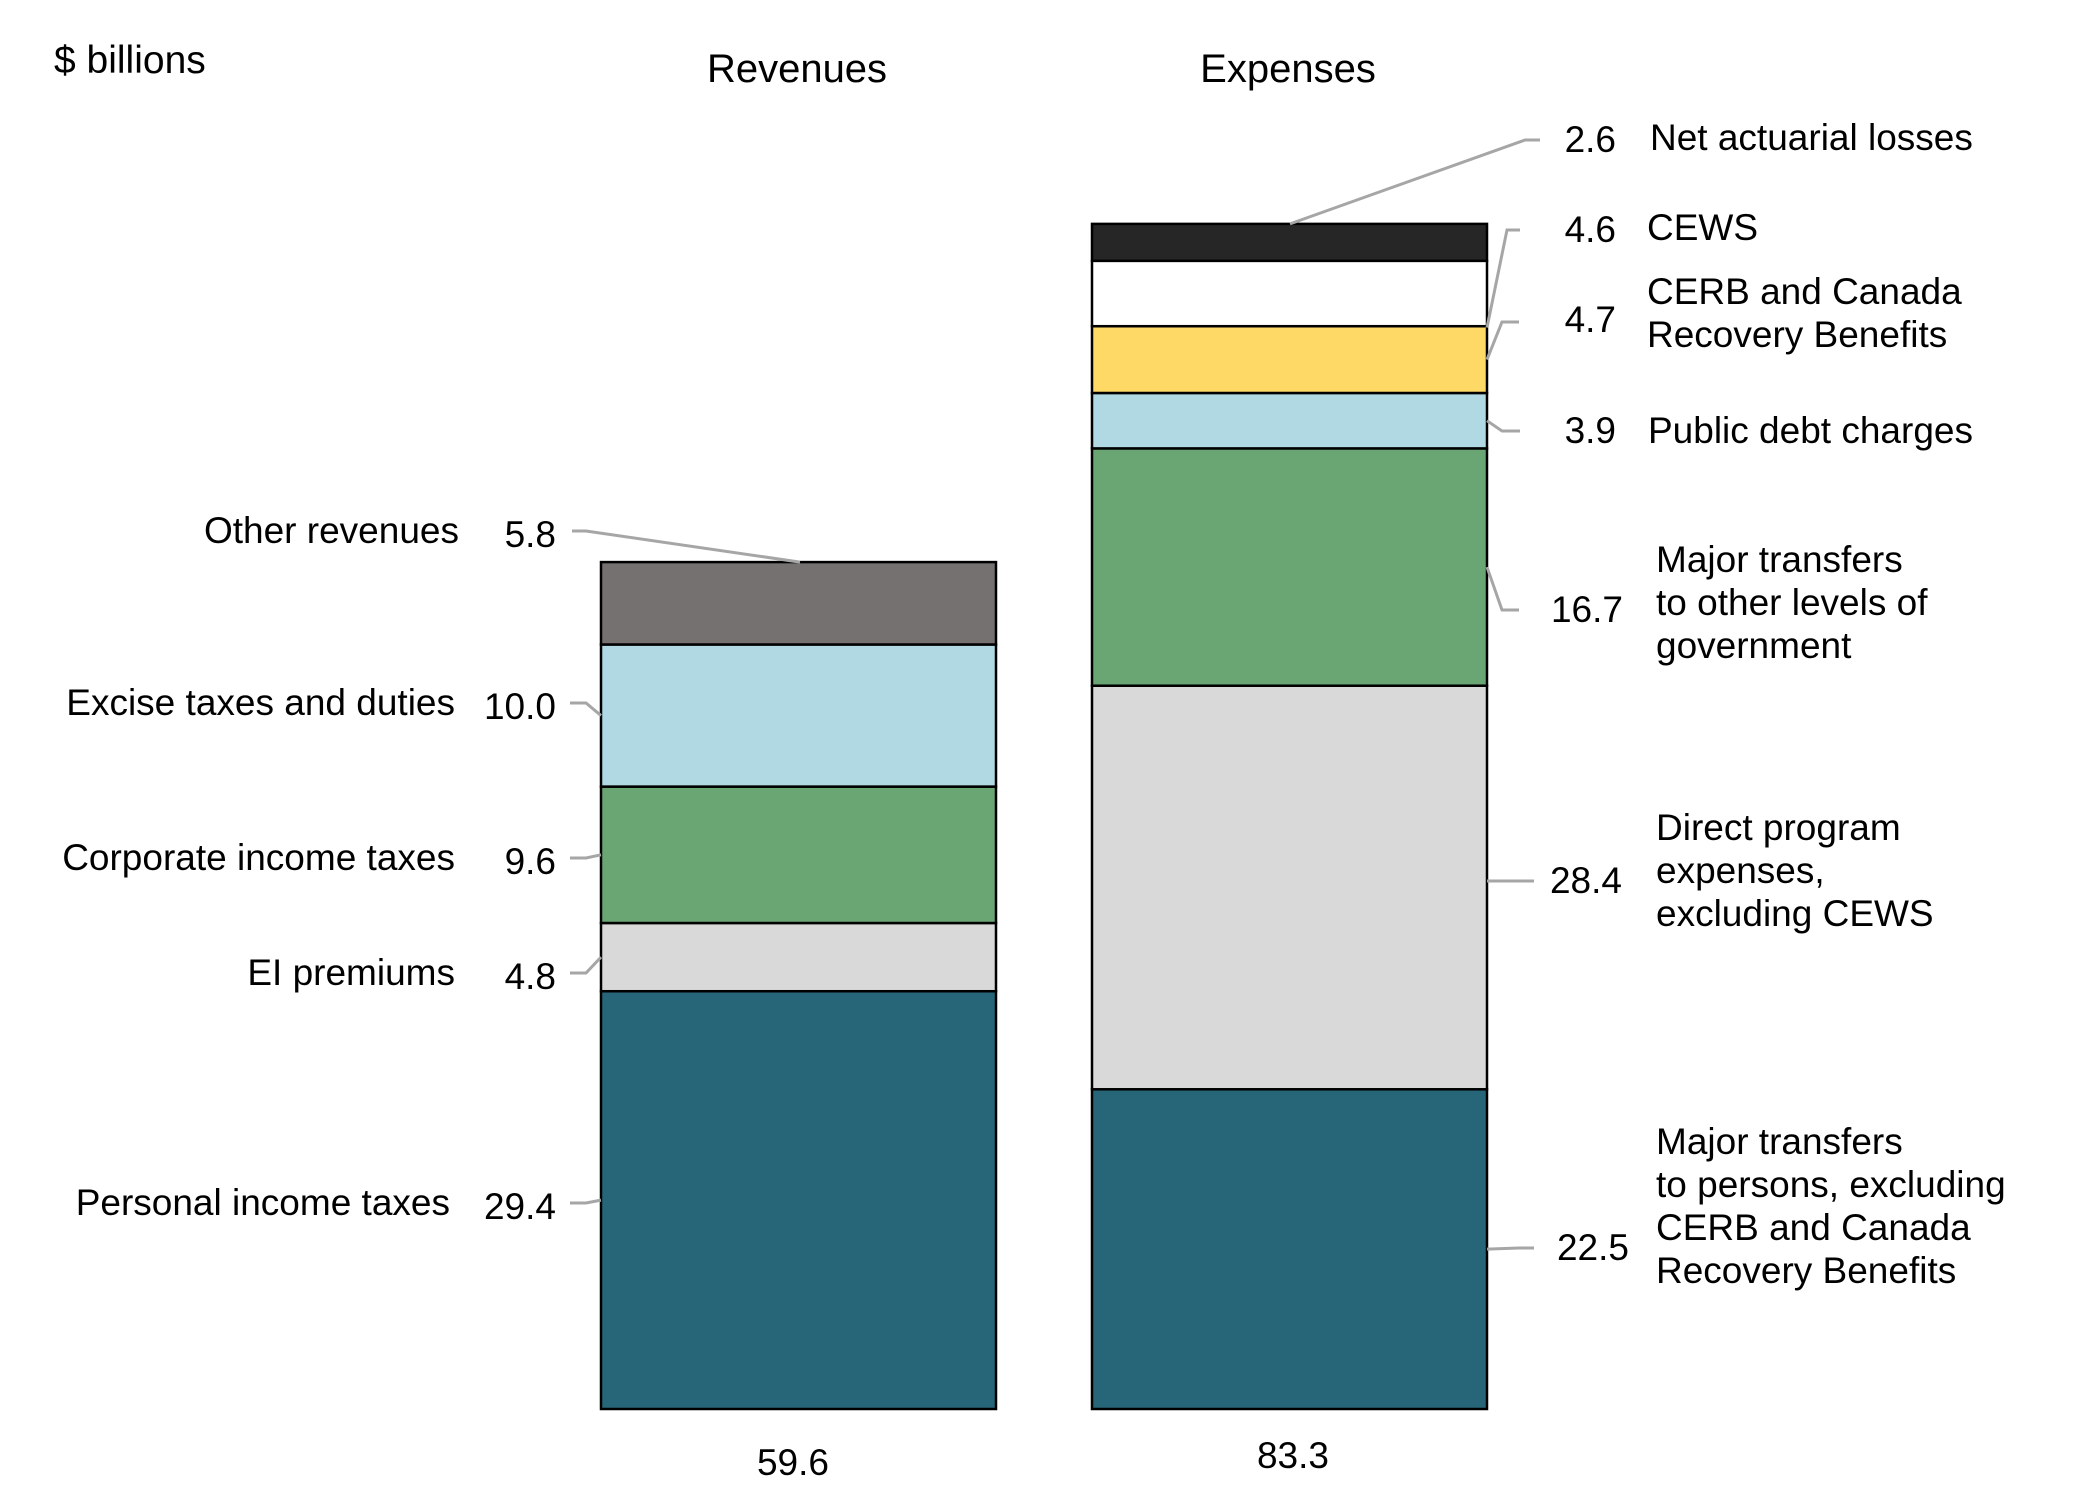  I want to click on revenues-value-corporate-income-taxes: 9.6, so click(530, 861).